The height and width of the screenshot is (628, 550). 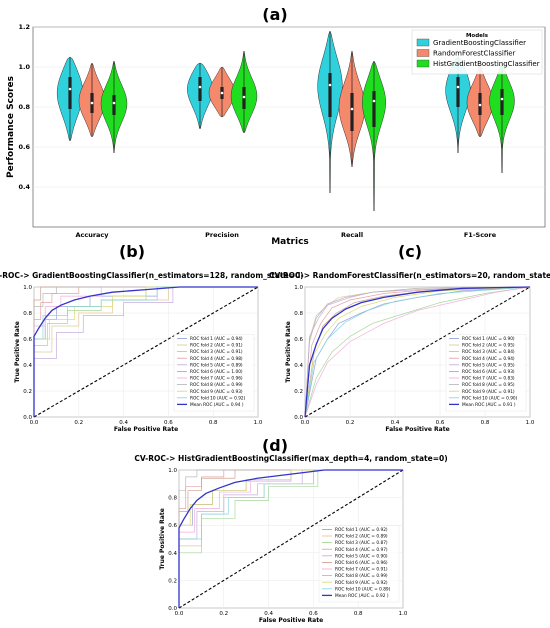 I want to click on roc-legend-entry: Mean ROC (AUC = 0.92 ), so click(x=362, y=596).